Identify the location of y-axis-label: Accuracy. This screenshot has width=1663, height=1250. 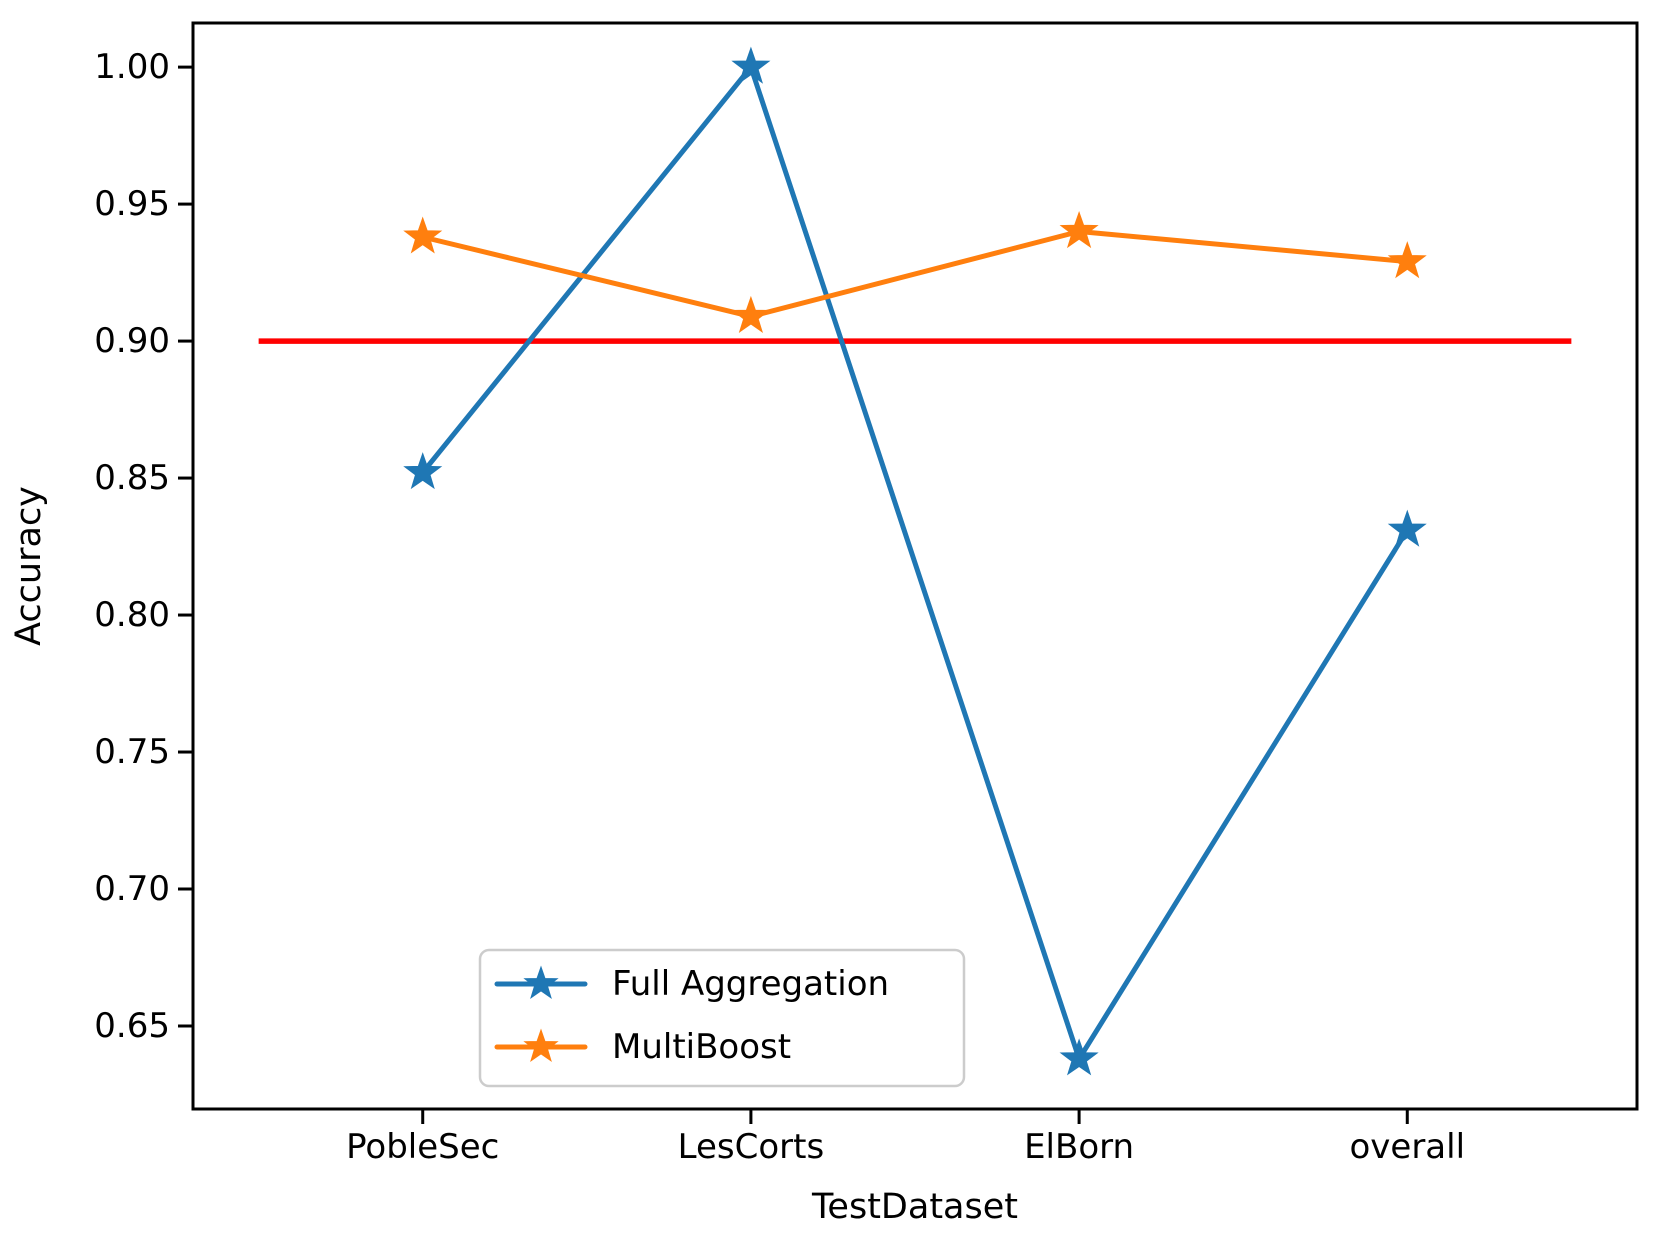
(29, 566).